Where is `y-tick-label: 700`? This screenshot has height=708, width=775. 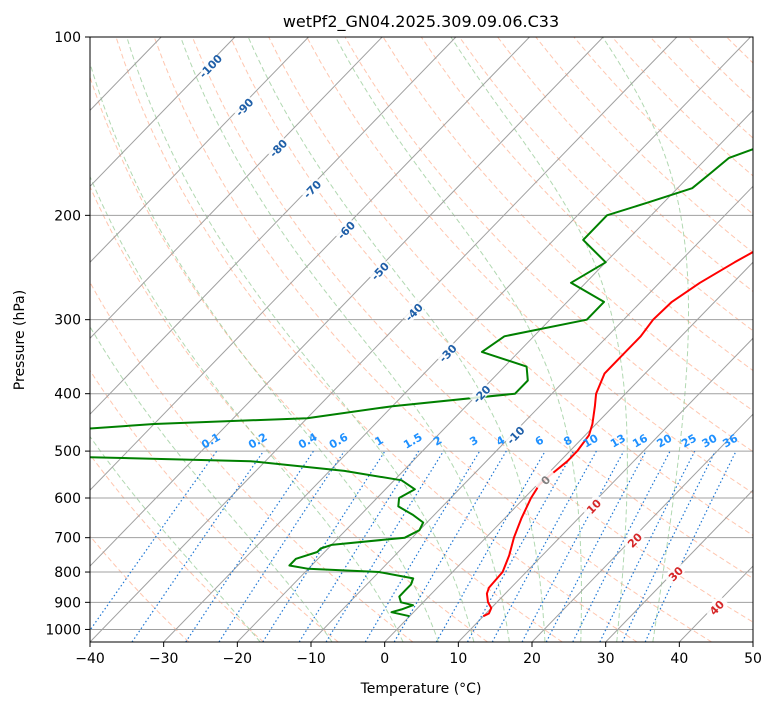
y-tick-label: 700 is located at coordinates (67, 539).